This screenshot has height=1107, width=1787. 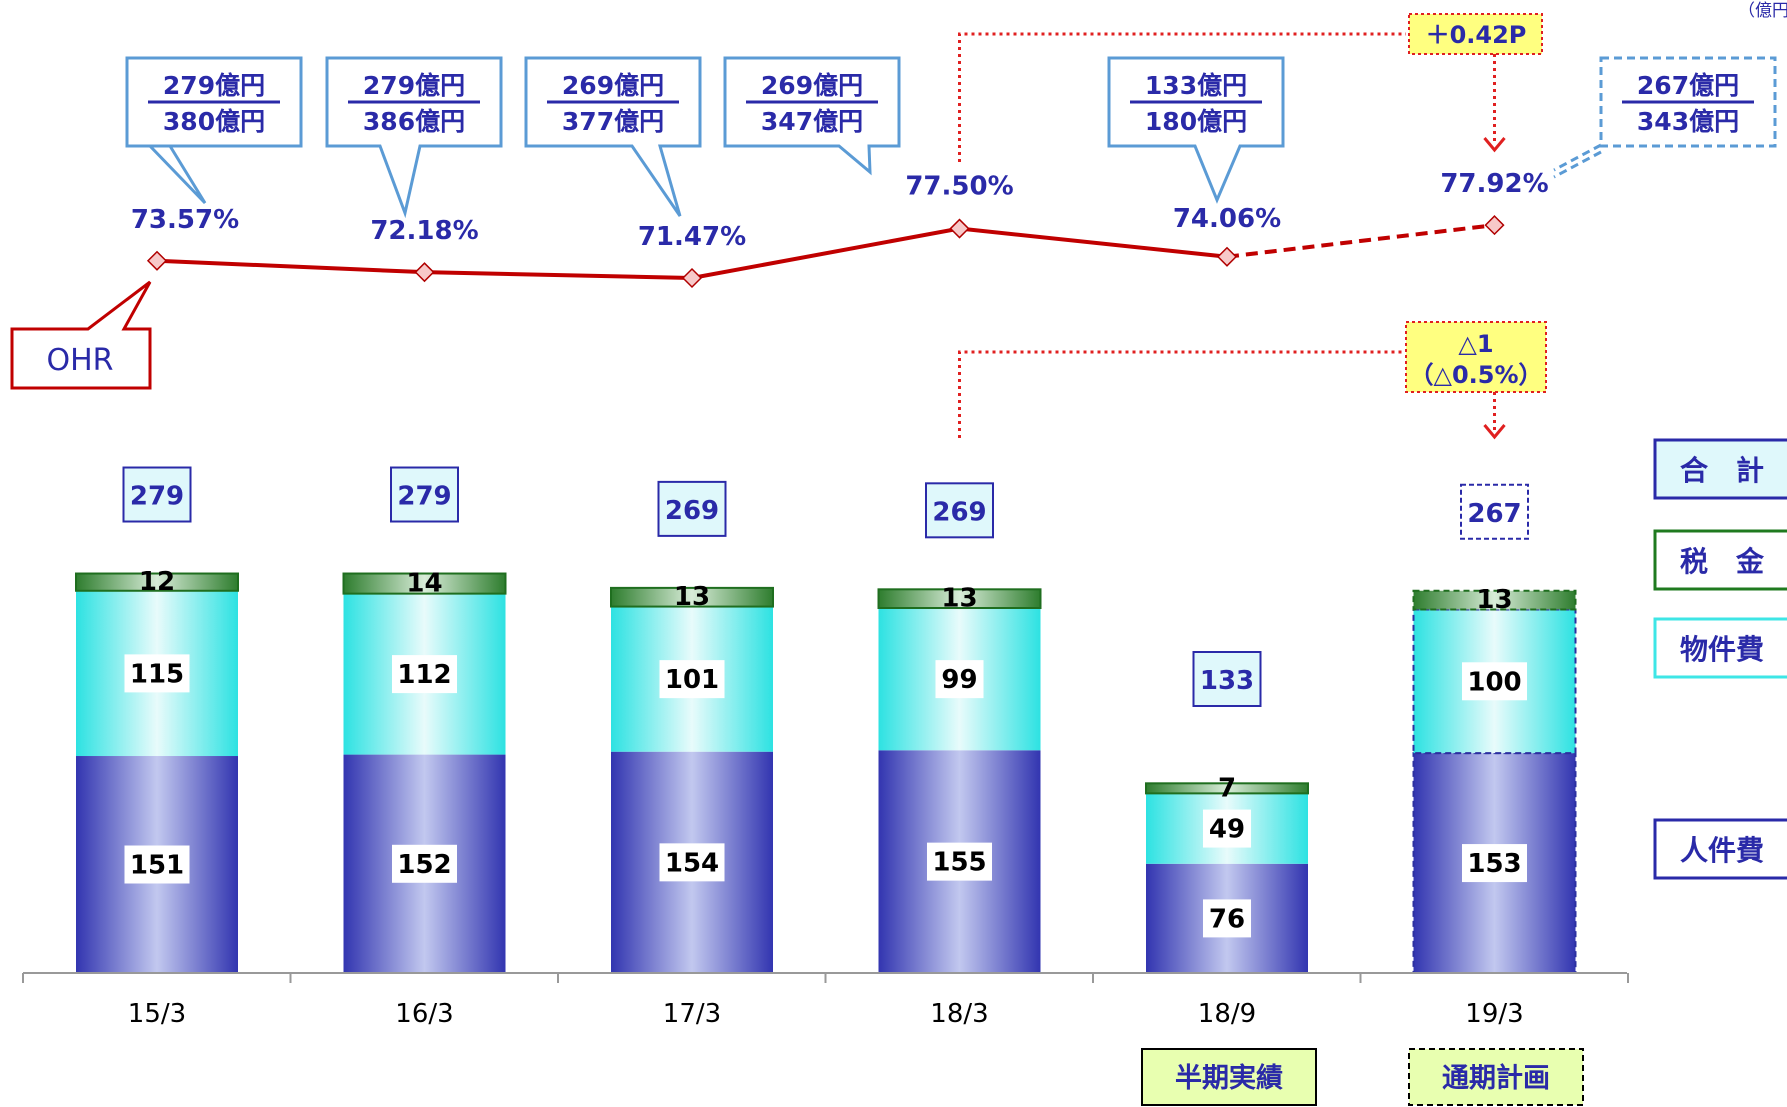 I want to click on x-tick-label-18-3: 18/3, so click(x=959, y=1014).